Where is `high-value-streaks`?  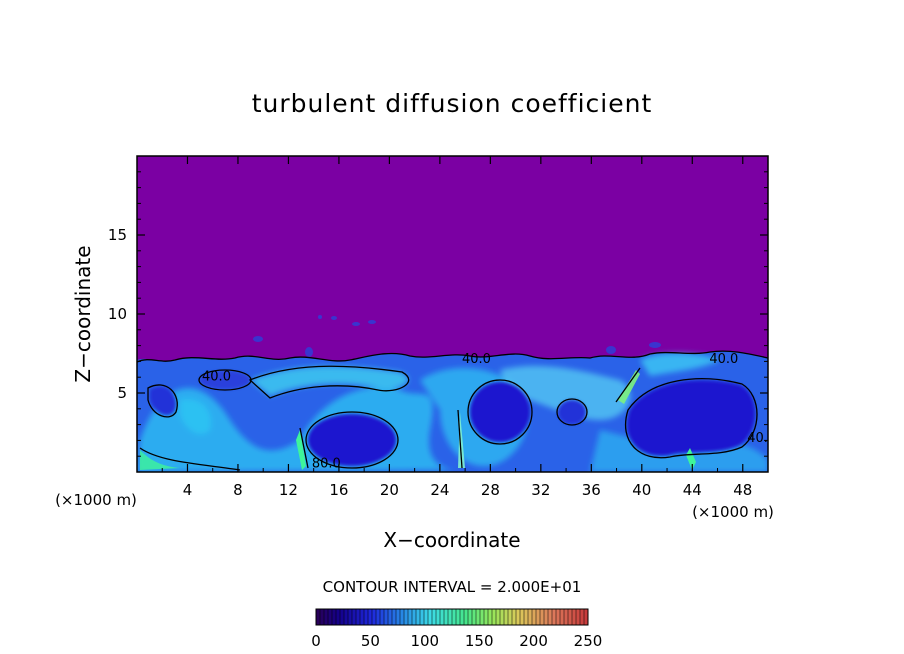
high-value-streaks is located at coordinates (418, 420).